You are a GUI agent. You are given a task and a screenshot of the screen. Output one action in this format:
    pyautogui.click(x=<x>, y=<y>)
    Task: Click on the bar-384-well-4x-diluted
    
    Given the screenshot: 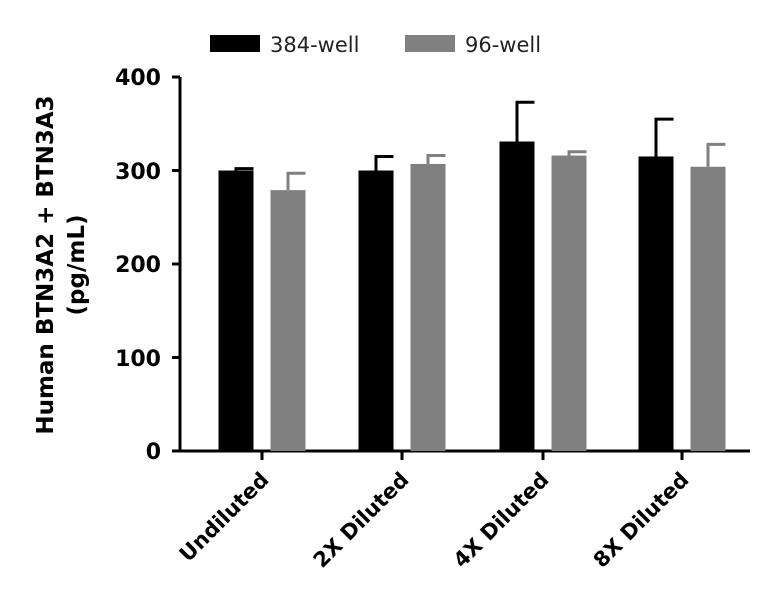 What is the action you would take?
    pyautogui.click(x=517, y=296)
    